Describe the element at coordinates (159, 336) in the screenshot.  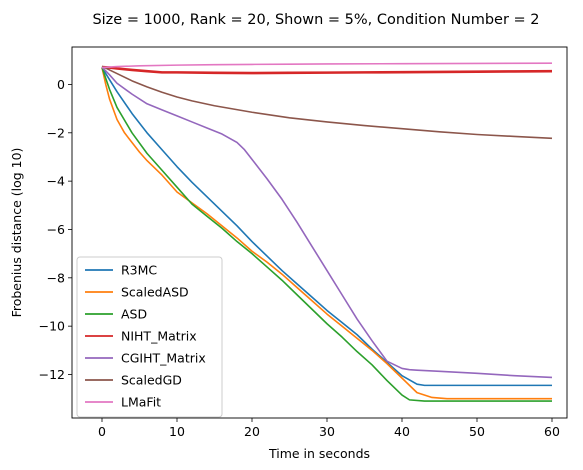
I see `legend-label: NIHT_Matrix` at that location.